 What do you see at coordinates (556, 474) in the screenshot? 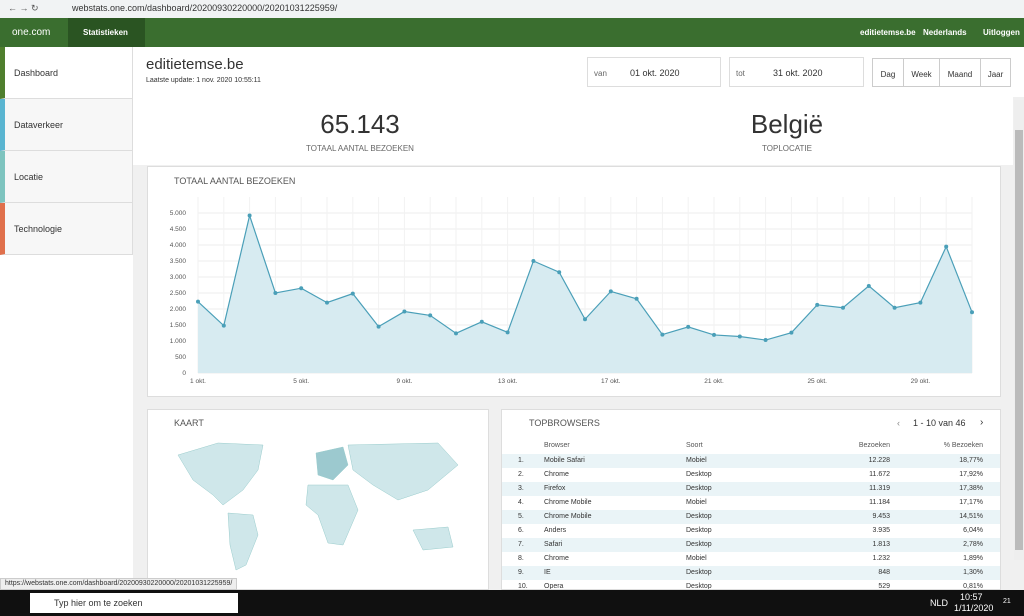
I see `table-cell: Chrome` at bounding box center [556, 474].